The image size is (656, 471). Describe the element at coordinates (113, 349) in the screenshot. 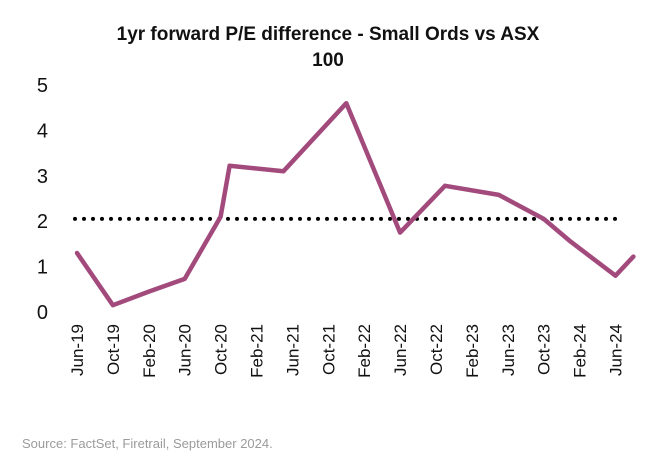

I see `x-tick-label: Oct-19` at that location.